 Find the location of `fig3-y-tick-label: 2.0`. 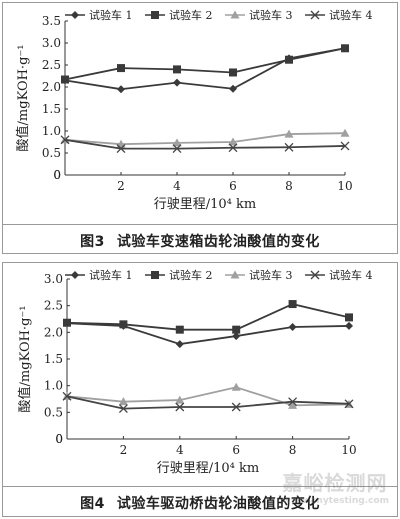

fig3-y-tick-label: 2.0 is located at coordinates (51, 87).